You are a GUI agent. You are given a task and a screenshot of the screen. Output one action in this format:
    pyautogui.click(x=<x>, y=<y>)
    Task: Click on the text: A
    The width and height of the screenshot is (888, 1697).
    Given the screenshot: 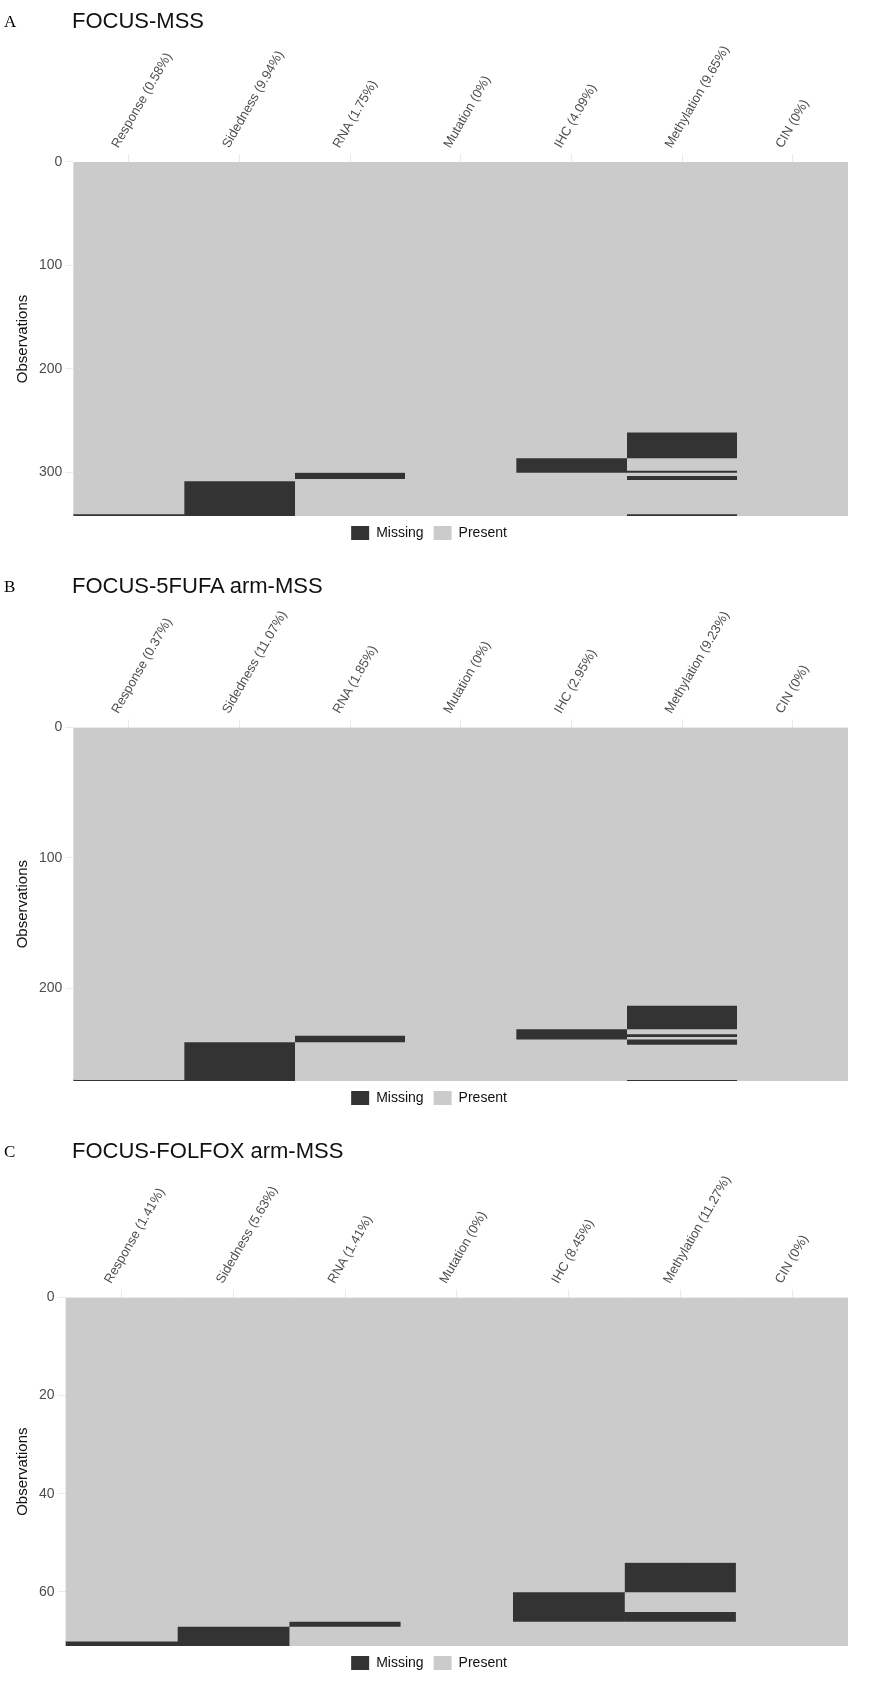 What is the action you would take?
    pyautogui.click(x=10, y=22)
    